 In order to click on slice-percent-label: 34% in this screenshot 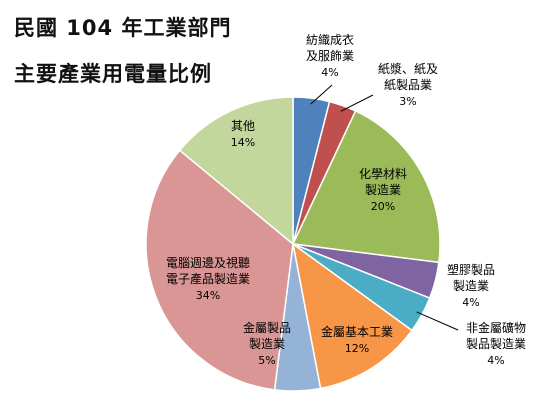, I will do `click(208, 295)`.